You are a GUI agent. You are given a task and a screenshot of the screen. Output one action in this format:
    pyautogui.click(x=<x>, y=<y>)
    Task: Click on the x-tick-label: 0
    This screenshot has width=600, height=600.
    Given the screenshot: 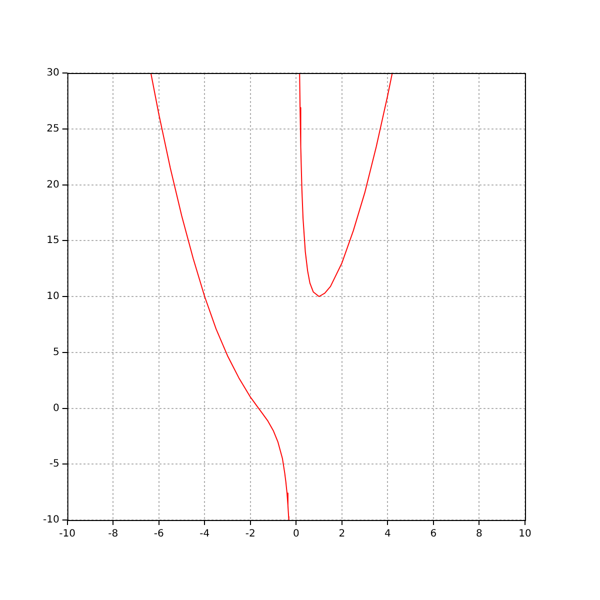 What is the action you would take?
    pyautogui.click(x=296, y=534)
    